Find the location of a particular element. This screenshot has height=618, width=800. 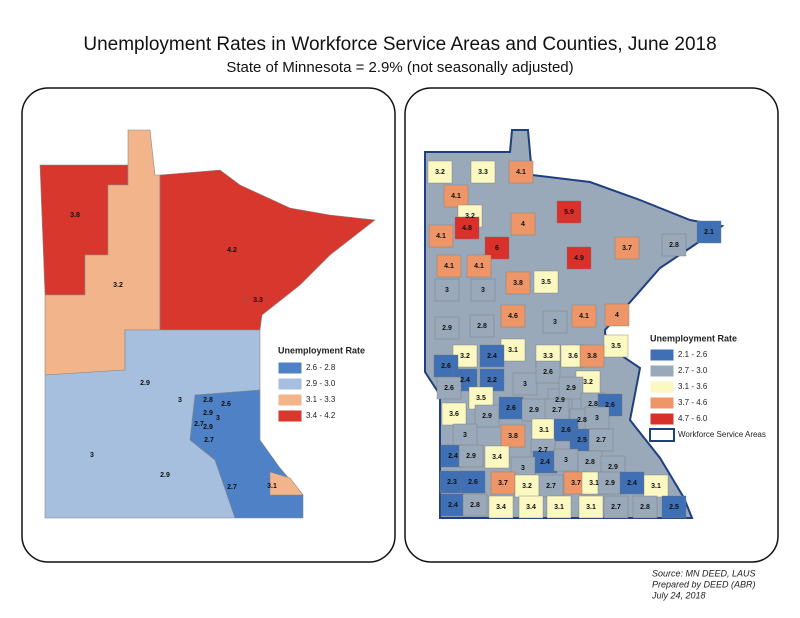

area-label: 2.6 is located at coordinates (226, 404).